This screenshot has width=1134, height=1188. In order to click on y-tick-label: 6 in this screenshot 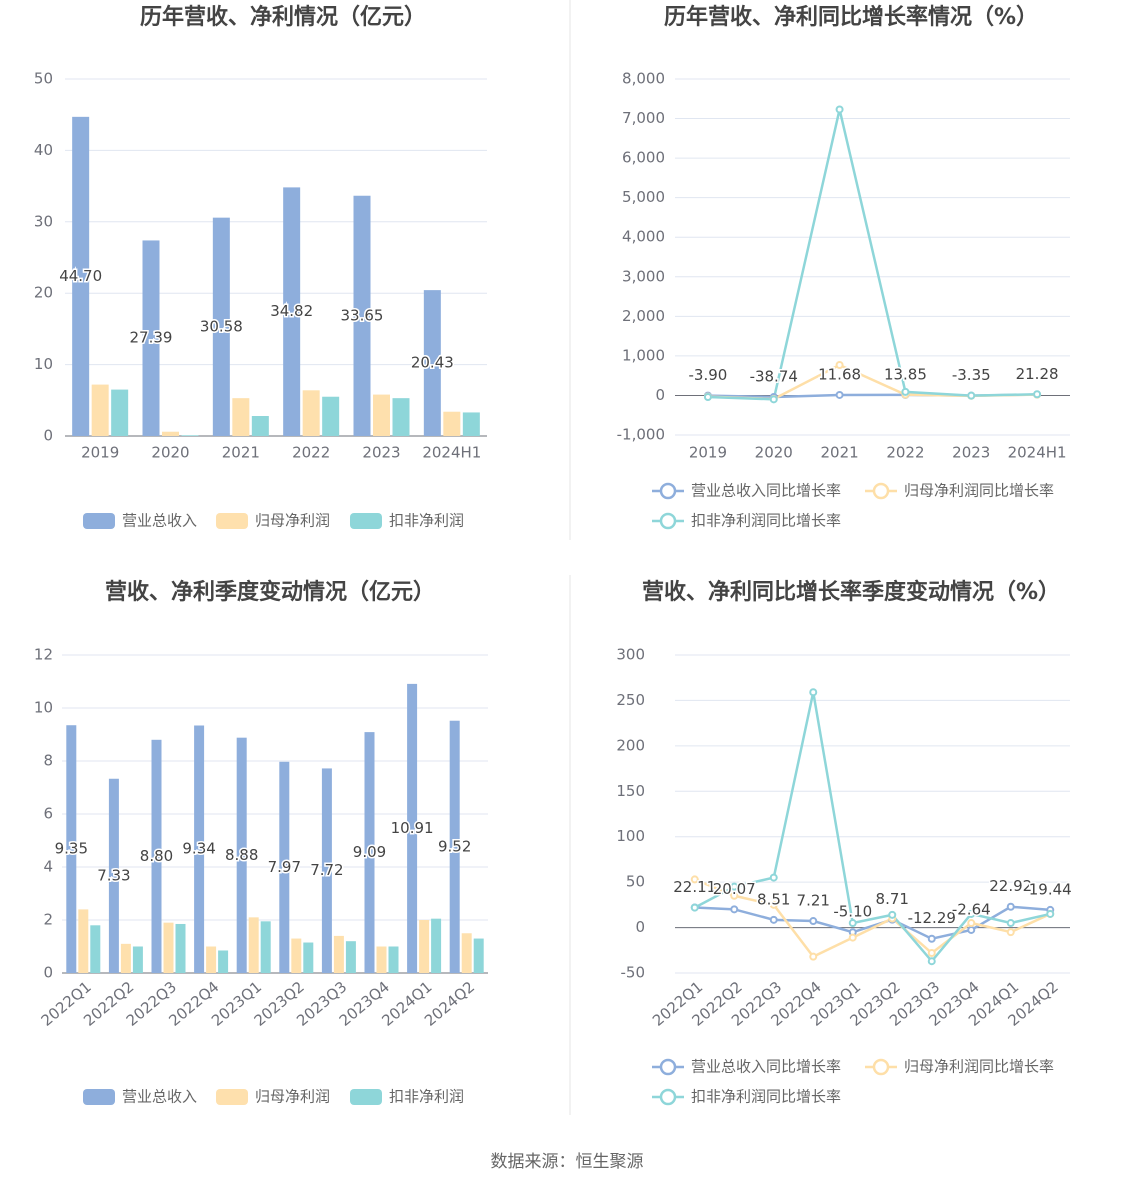, I will do `click(48, 814)`.